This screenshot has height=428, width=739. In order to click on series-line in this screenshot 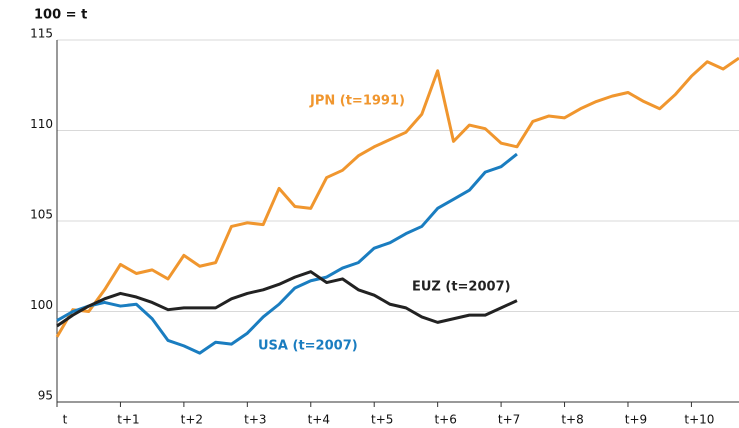, I will do `click(287, 299)`.